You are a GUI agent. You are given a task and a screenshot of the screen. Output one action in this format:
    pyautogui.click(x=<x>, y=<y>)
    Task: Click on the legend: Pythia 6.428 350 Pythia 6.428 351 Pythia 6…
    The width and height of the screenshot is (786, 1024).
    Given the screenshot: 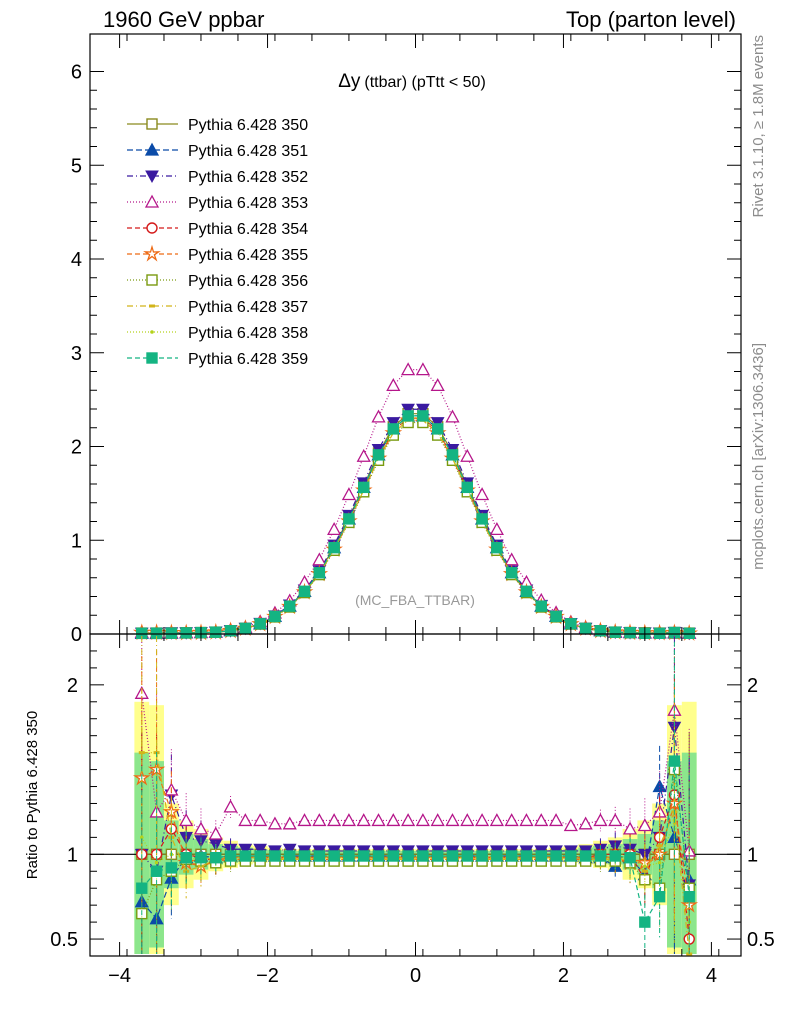 What is the action you would take?
    pyautogui.click(x=217, y=242)
    